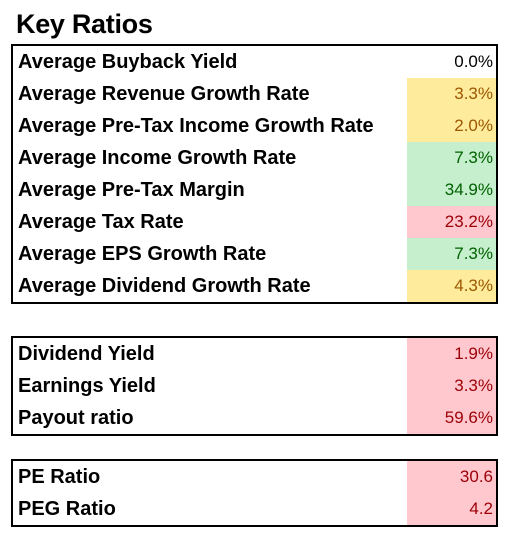  Describe the element at coordinates (86, 354) in the screenshot. I see `row-label: Dividend Yield` at that location.